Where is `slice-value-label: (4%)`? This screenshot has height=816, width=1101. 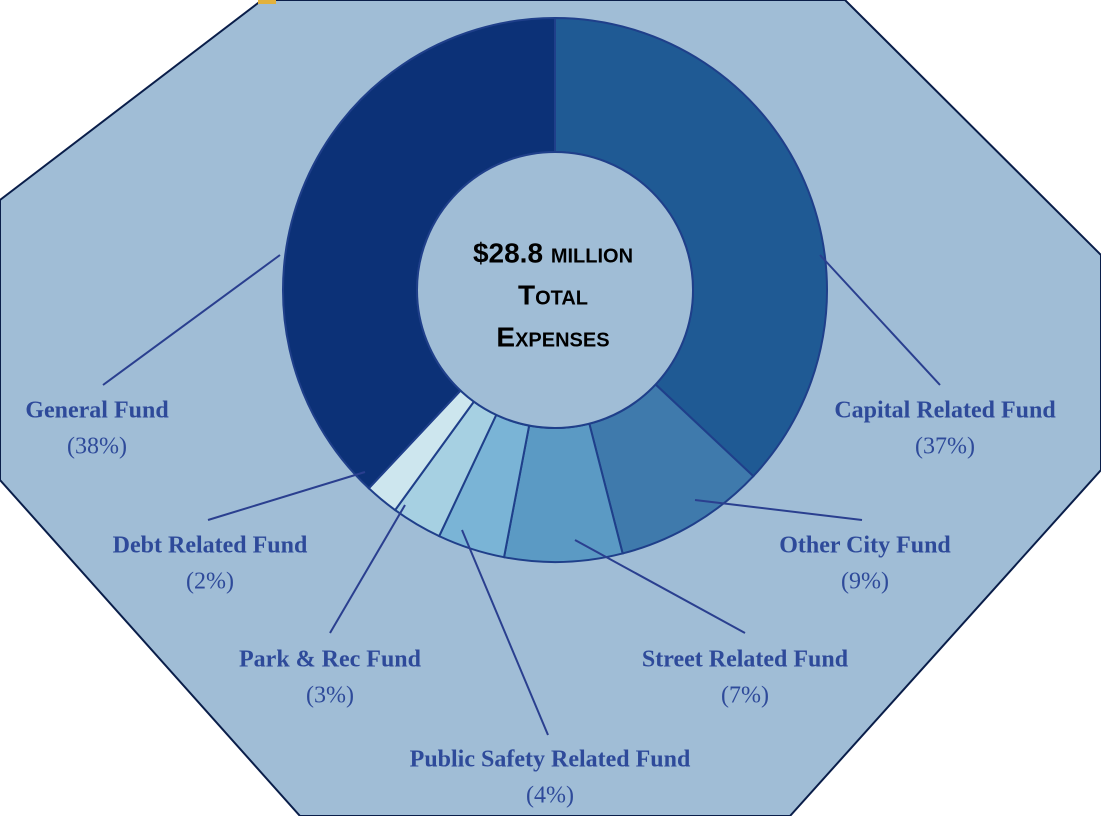
slice-value-label: (4%) is located at coordinates (550, 796).